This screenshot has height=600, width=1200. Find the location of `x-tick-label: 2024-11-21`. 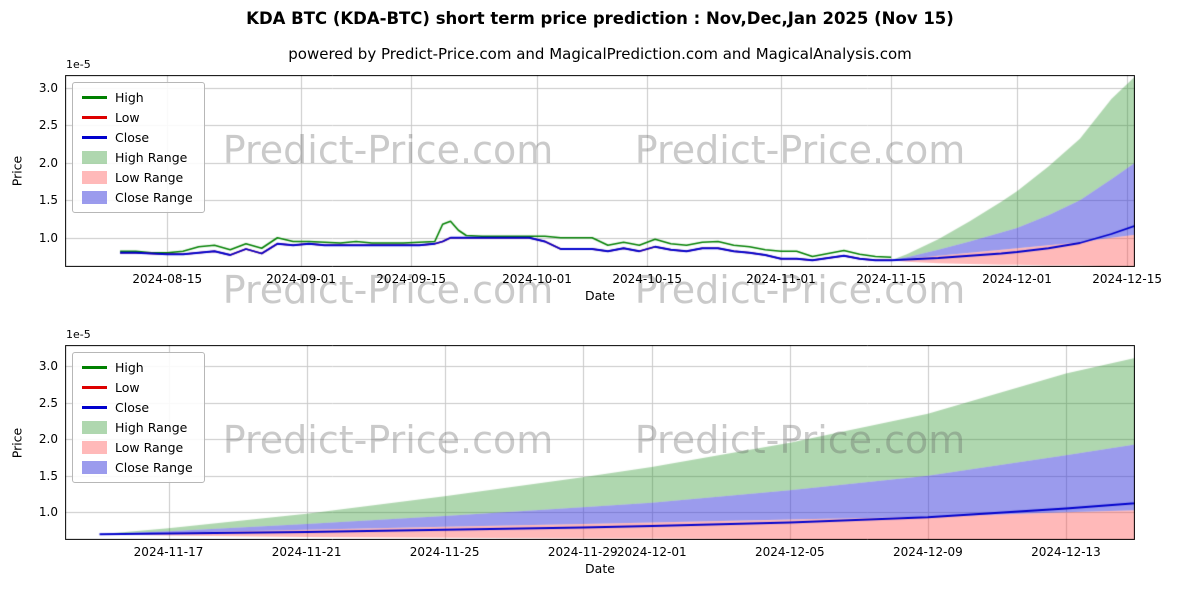

x-tick-label: 2024-11-21 is located at coordinates (306, 552).